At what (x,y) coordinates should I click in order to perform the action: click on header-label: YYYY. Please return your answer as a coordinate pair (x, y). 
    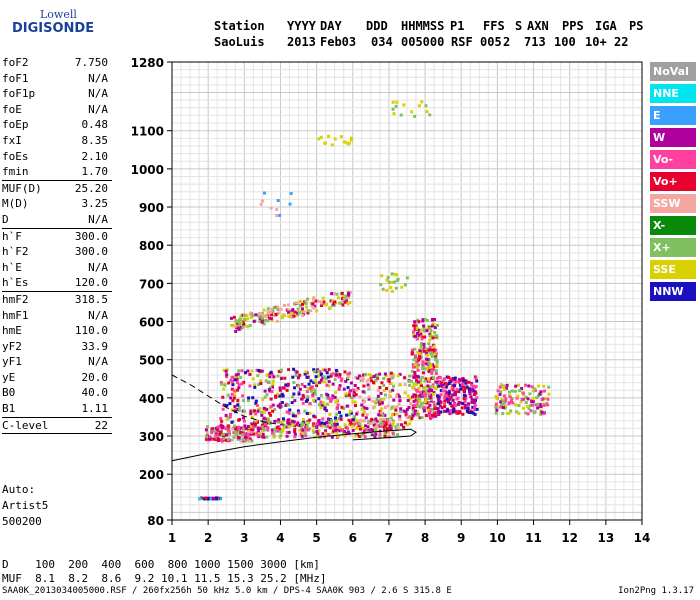
    Looking at the image, I should click on (301, 26).